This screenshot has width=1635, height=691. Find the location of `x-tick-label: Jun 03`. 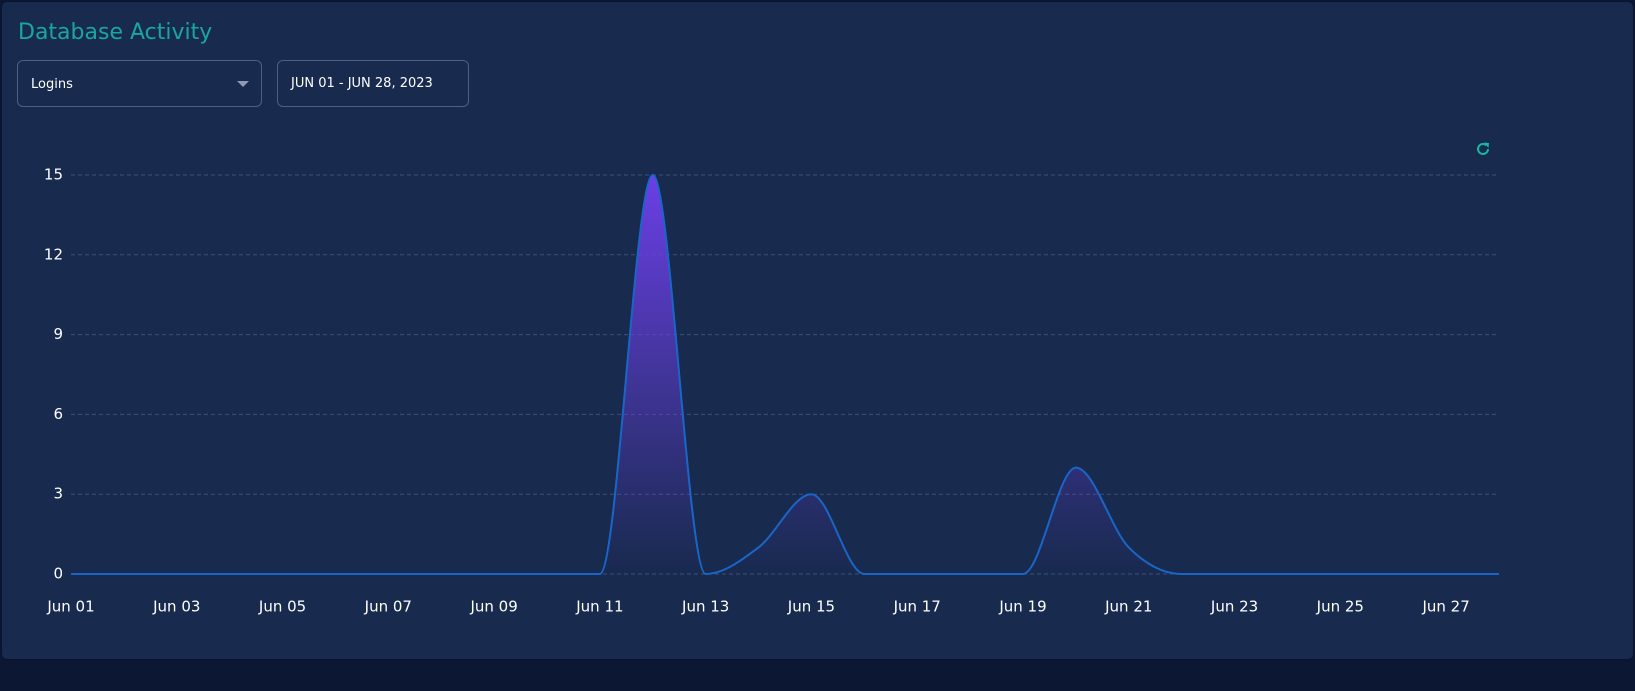

x-tick-label: Jun 03 is located at coordinates (176, 607).